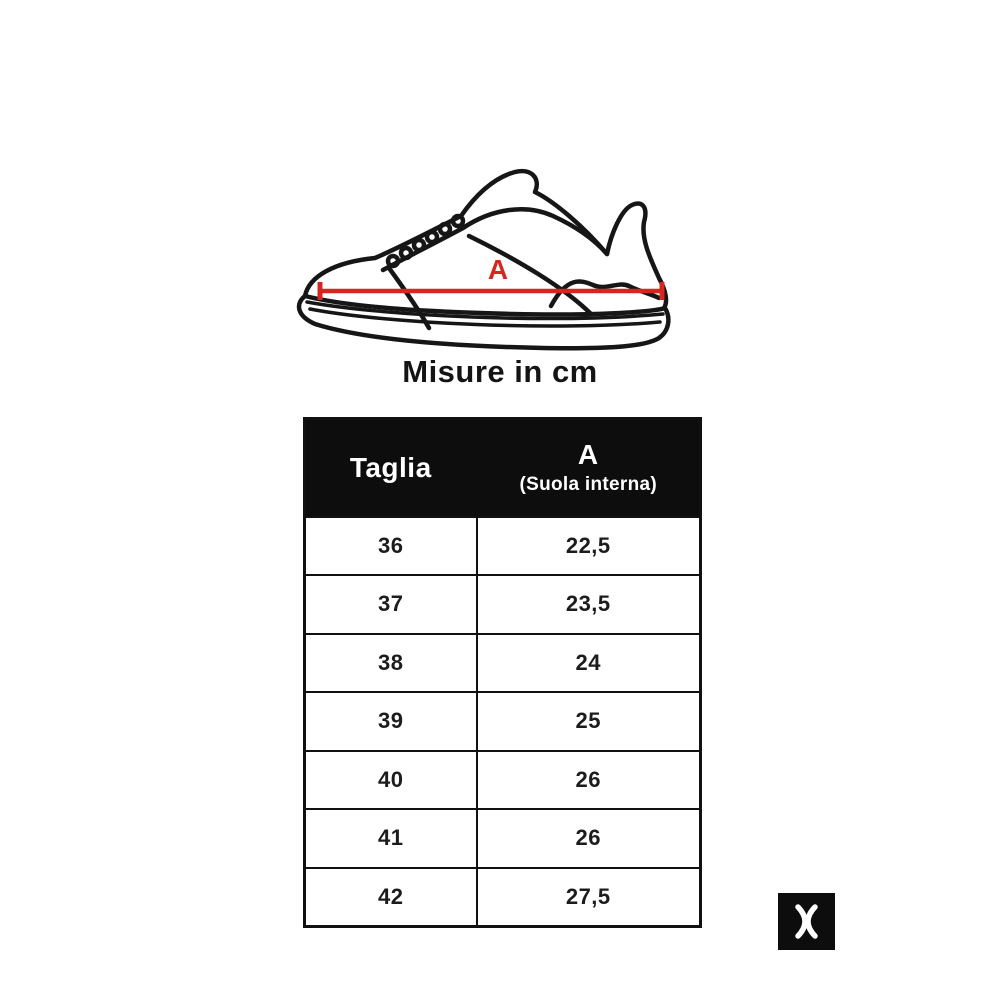 The image size is (1000, 1000). I want to click on table-header-row: Taglia A (Suola interna), so click(502, 467).